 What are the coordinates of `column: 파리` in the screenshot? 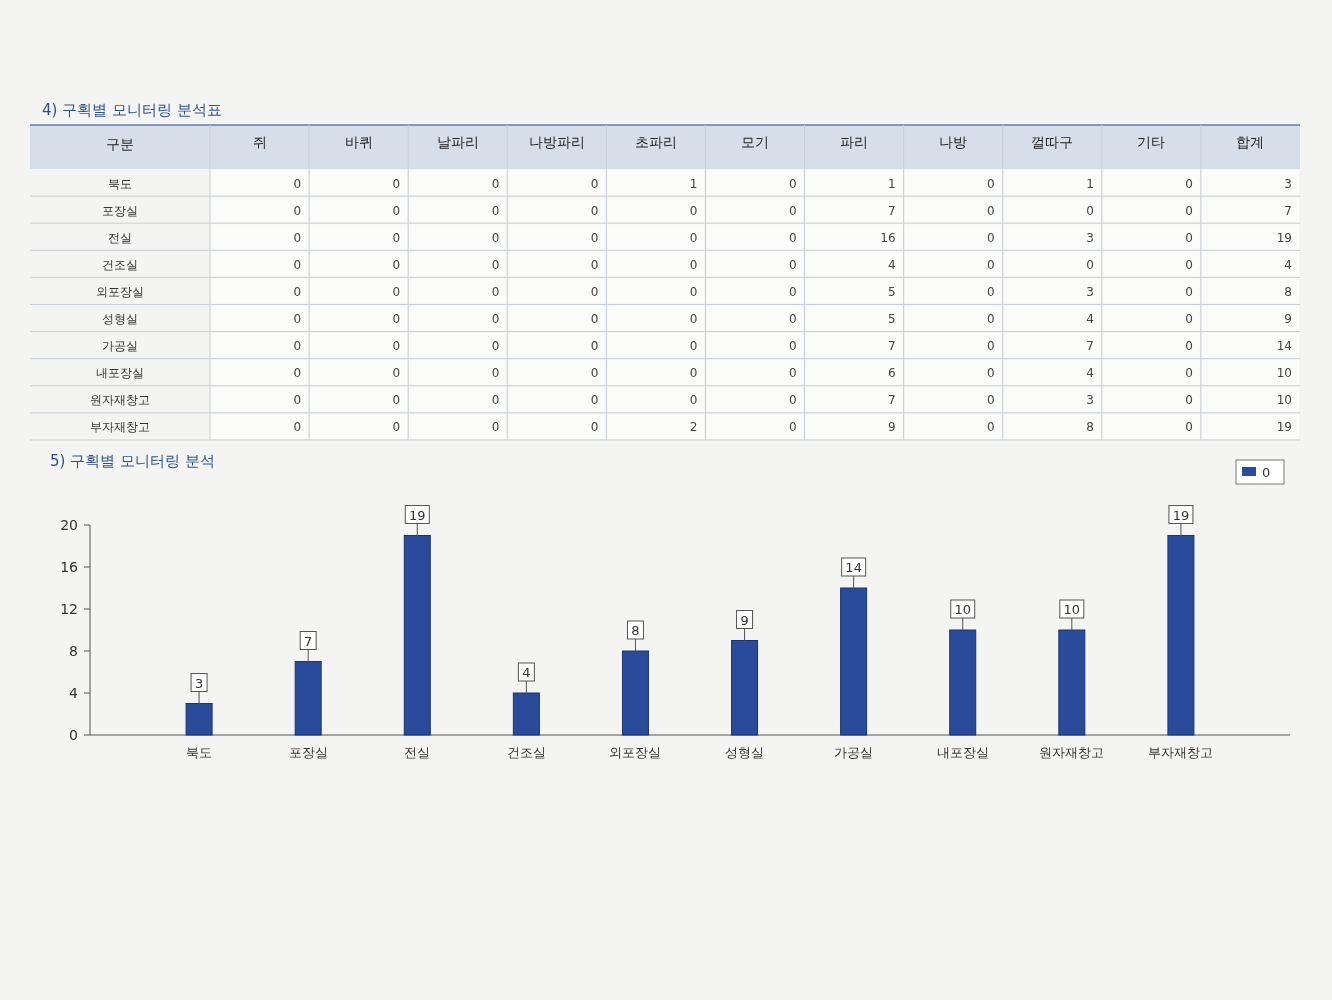 It's located at (854, 142).